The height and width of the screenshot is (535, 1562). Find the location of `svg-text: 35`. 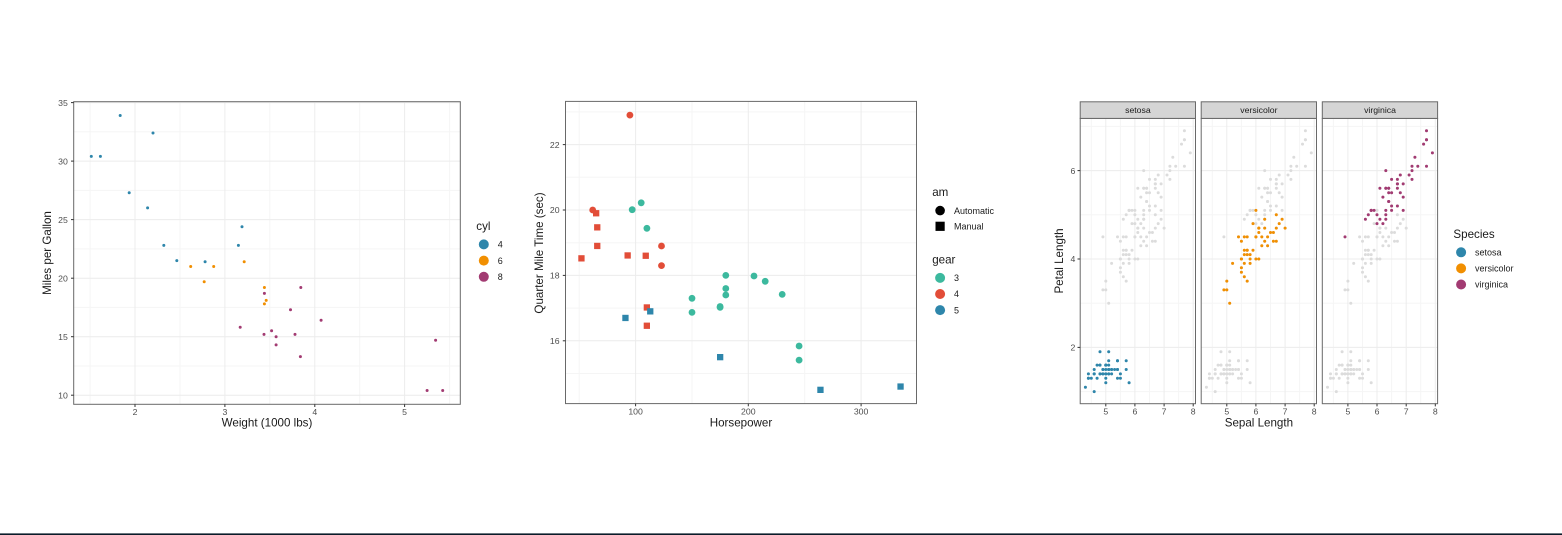

svg-text: 35 is located at coordinates (63, 103).